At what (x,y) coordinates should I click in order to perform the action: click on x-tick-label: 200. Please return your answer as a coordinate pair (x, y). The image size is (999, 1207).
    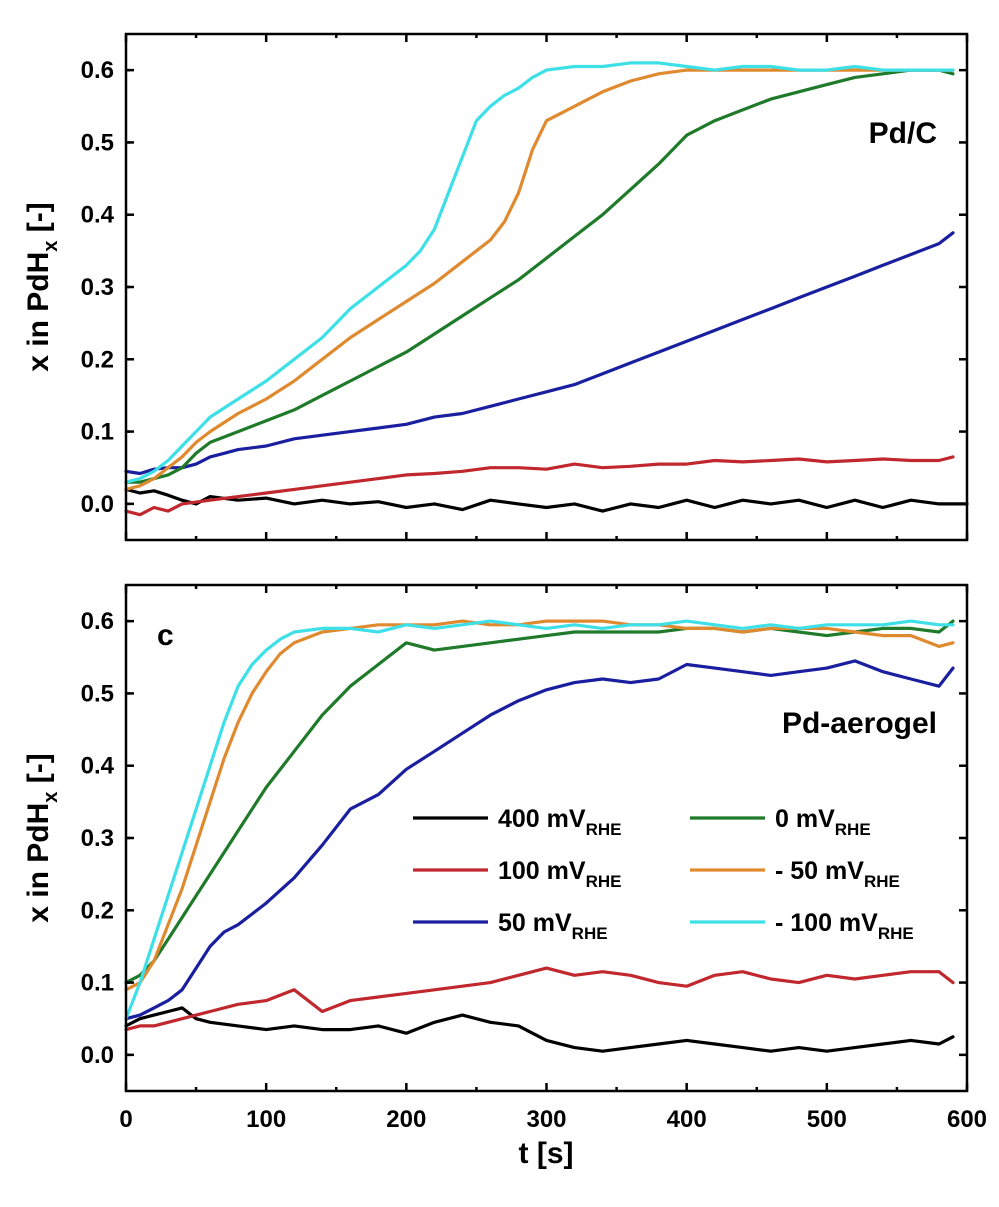
    Looking at the image, I should click on (406, 1119).